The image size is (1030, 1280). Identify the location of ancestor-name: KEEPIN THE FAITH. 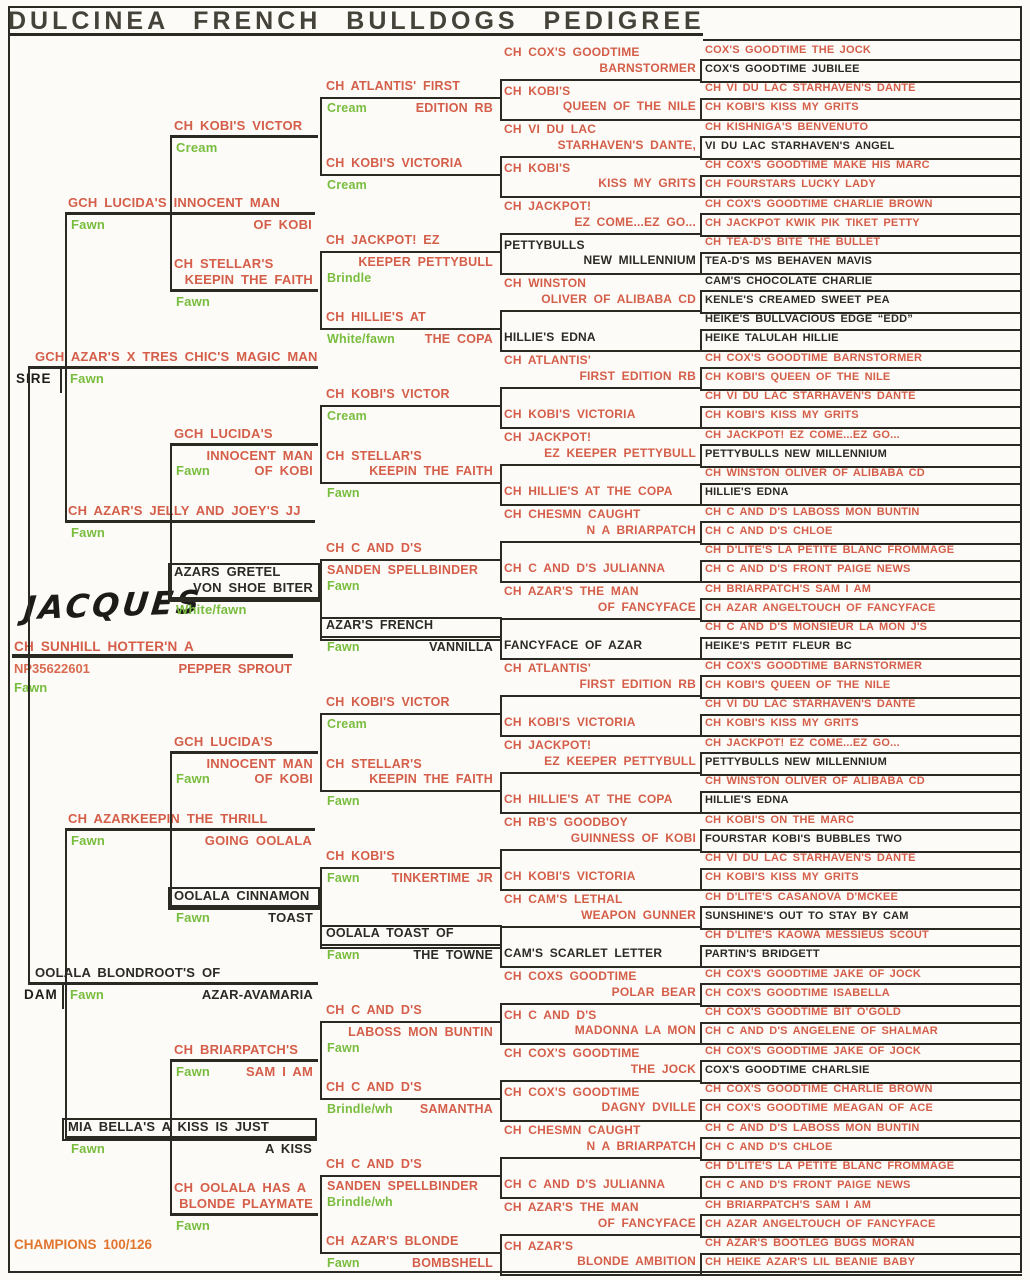
(248, 279).